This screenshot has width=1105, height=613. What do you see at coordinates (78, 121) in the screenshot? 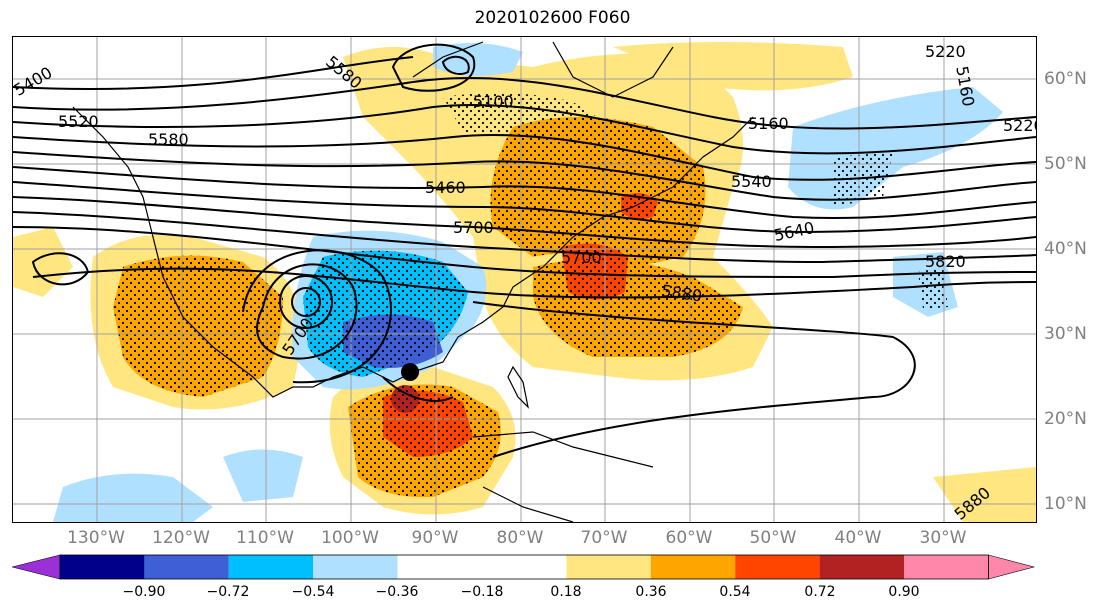
I see `contour-label: 5520` at bounding box center [78, 121].